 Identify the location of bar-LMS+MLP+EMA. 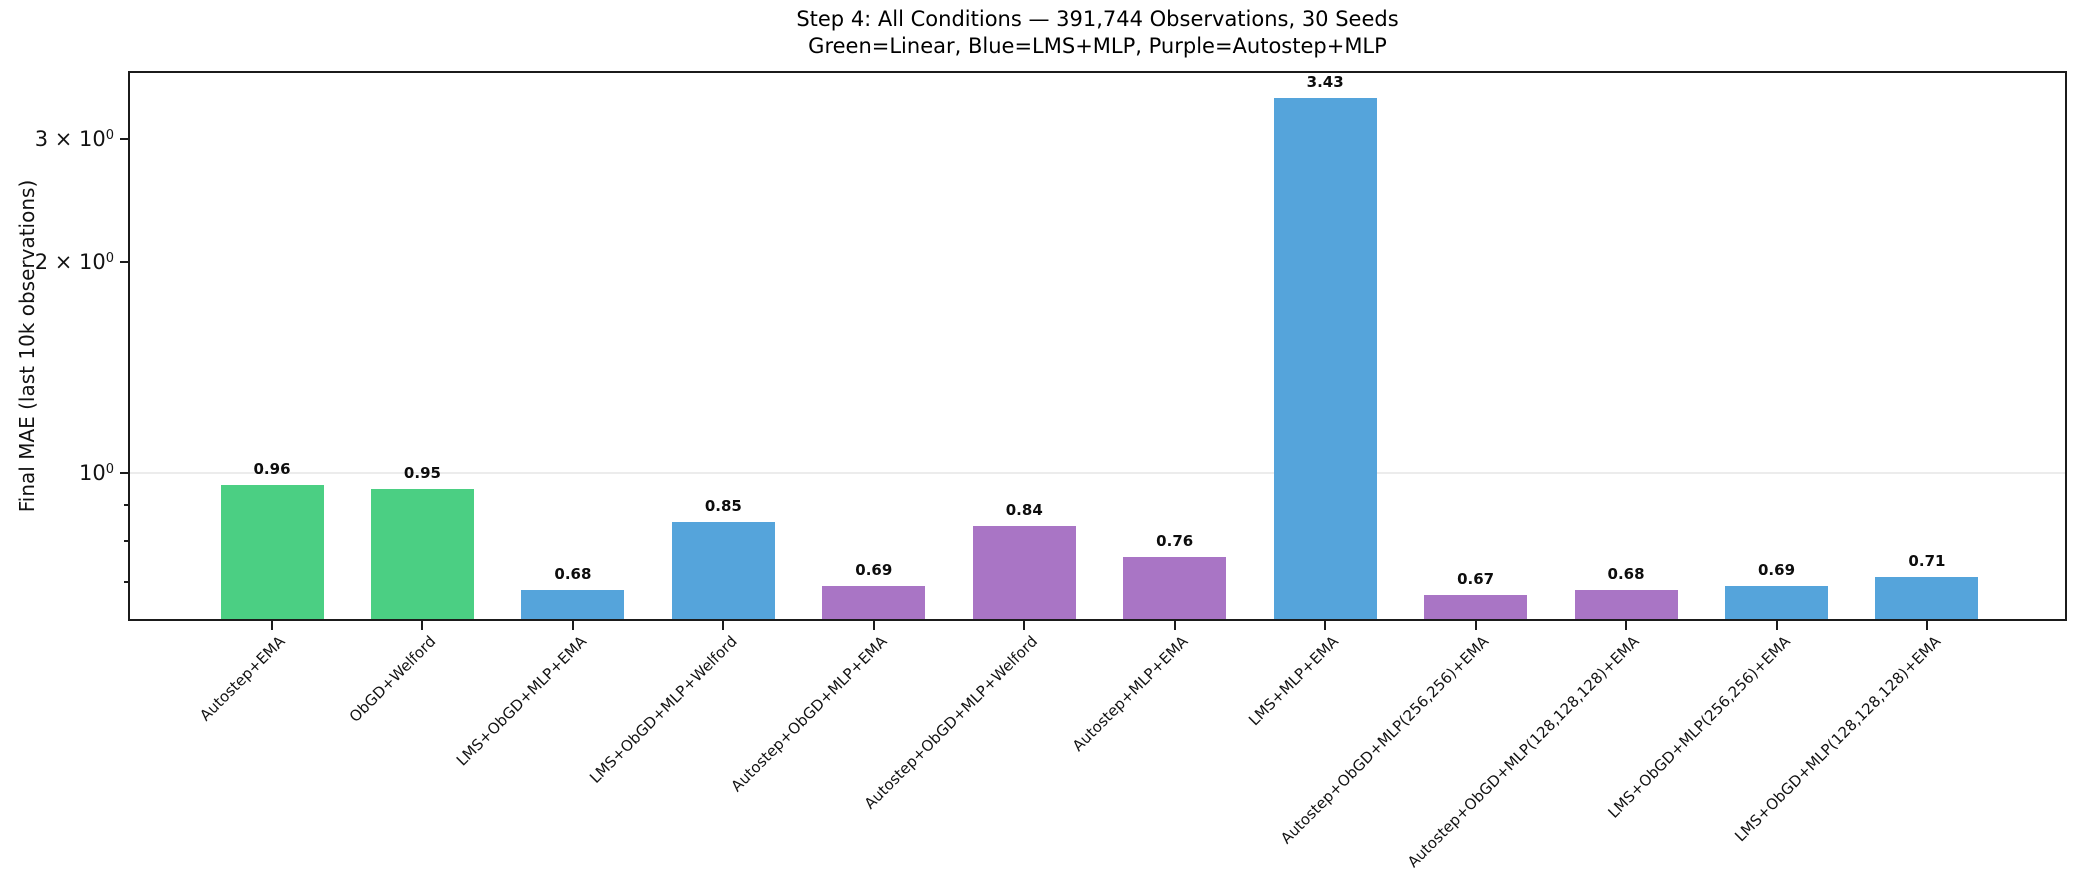
(1325, 358).